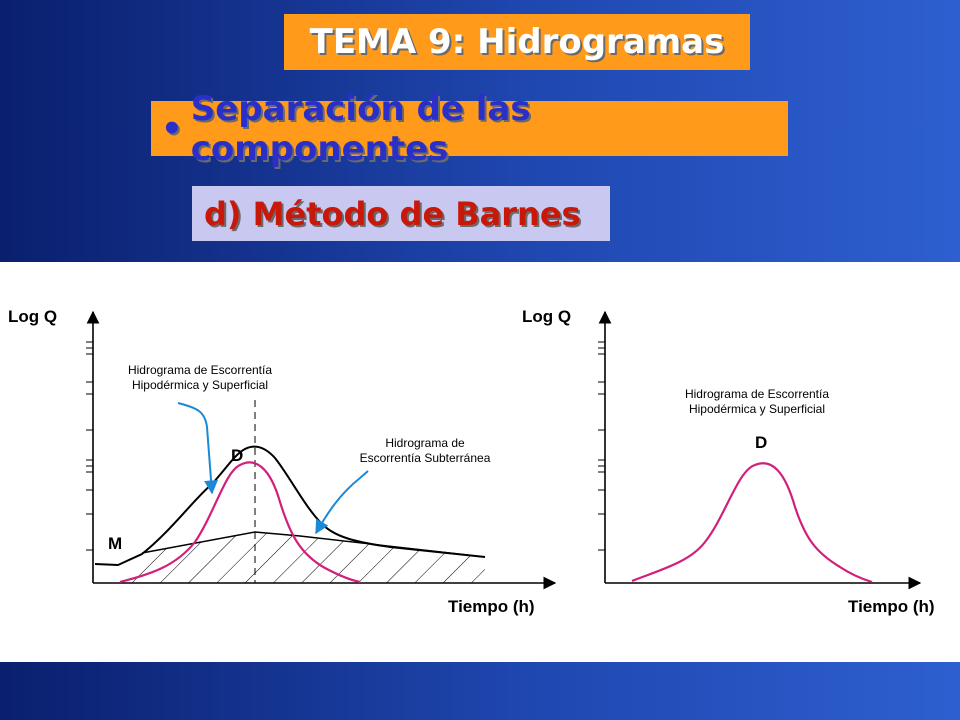 This screenshot has width=960, height=720. I want to click on right-surface-hydrograph-curve, so click(752, 523).